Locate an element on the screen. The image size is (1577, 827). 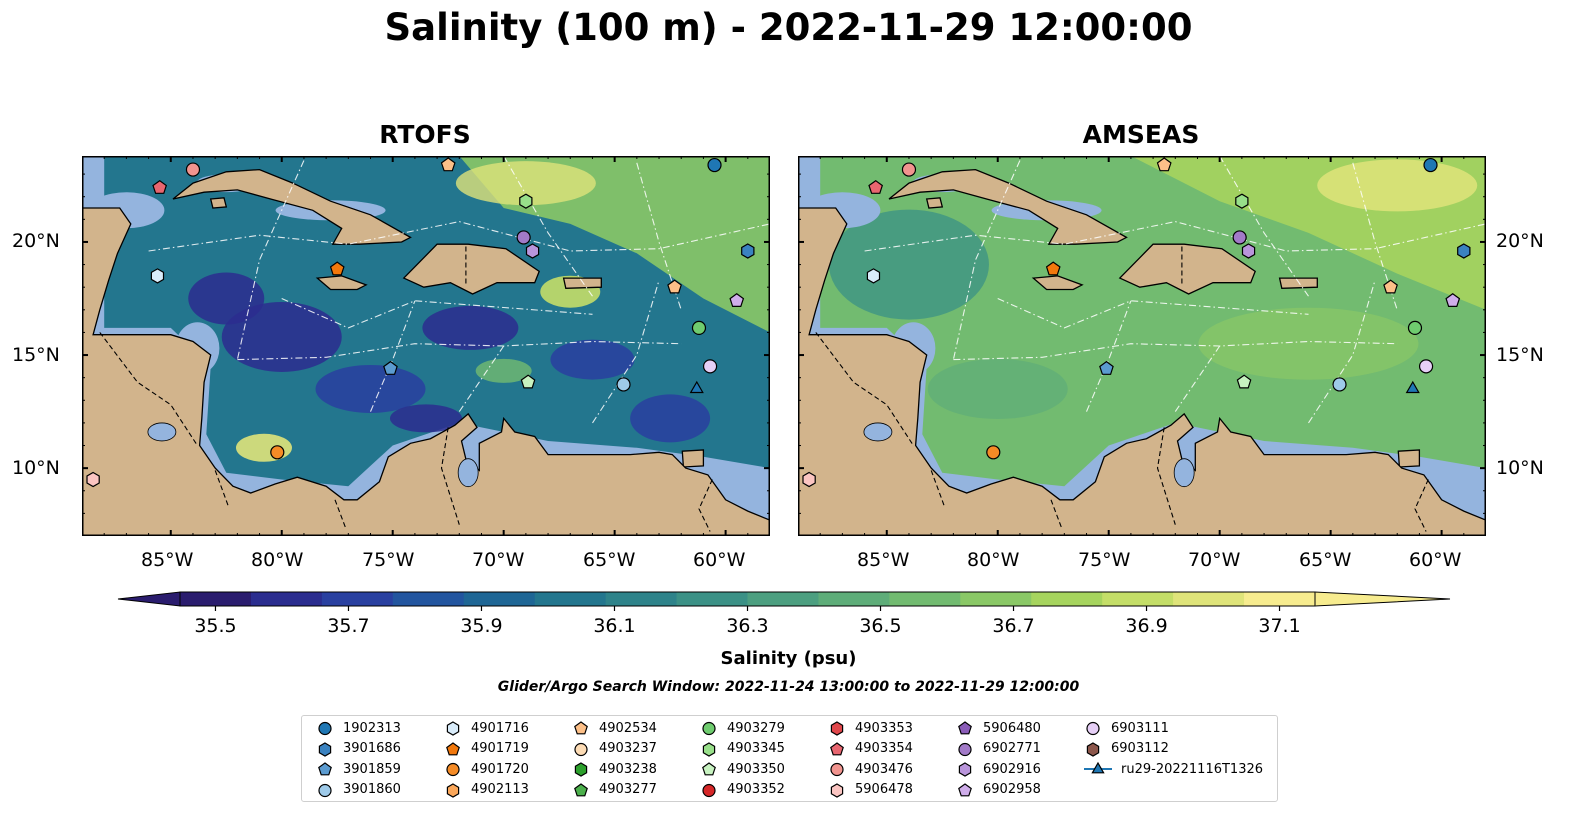
lake-maracaibo is located at coordinates (1184, 473).